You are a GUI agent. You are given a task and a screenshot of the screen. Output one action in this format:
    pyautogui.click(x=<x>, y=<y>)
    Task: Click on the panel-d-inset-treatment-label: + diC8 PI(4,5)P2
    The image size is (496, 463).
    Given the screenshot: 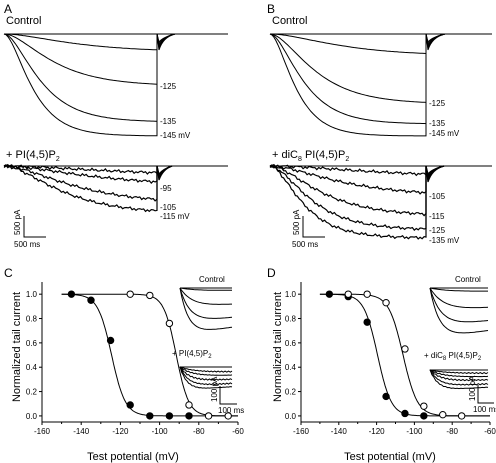 What is the action you would take?
    pyautogui.click(x=453, y=356)
    